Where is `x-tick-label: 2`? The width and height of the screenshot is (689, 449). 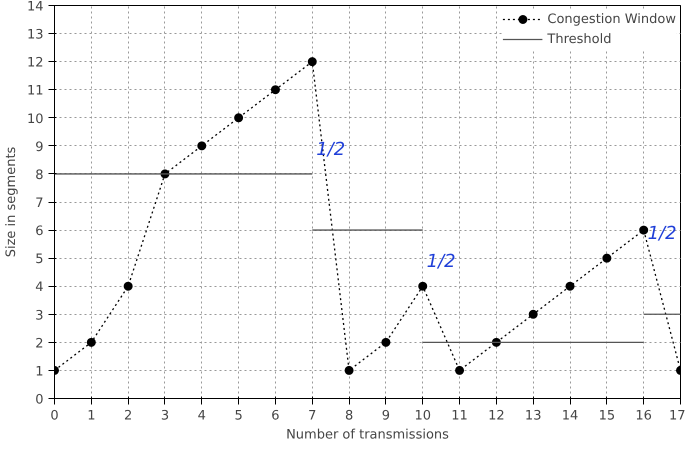 x-tick-label: 2 is located at coordinates (128, 416).